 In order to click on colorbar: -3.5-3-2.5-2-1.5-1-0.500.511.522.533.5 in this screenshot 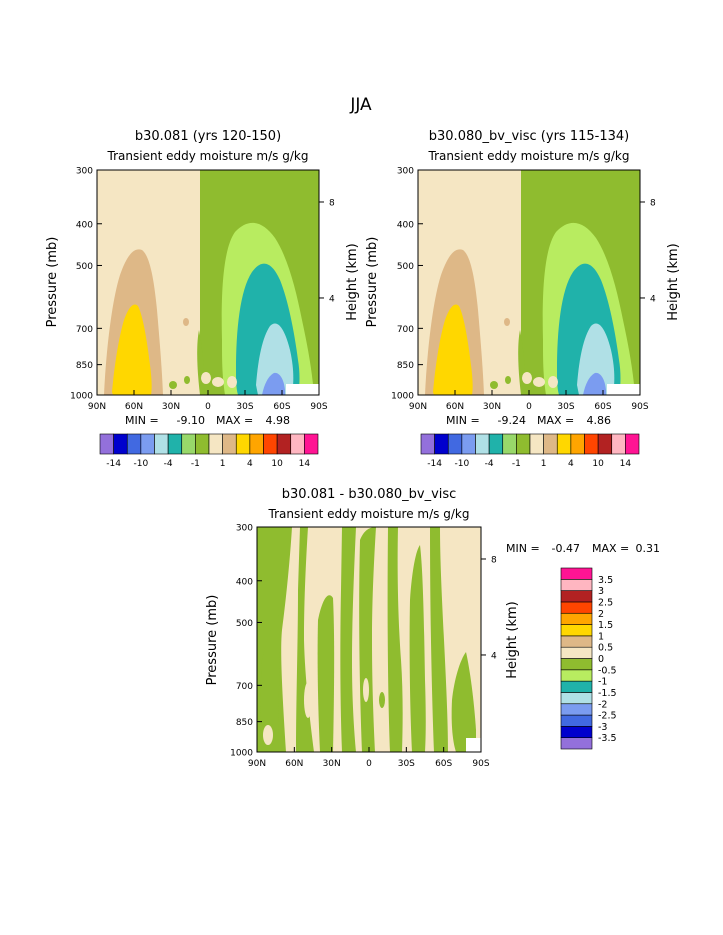, I will do `click(588, 658)`.